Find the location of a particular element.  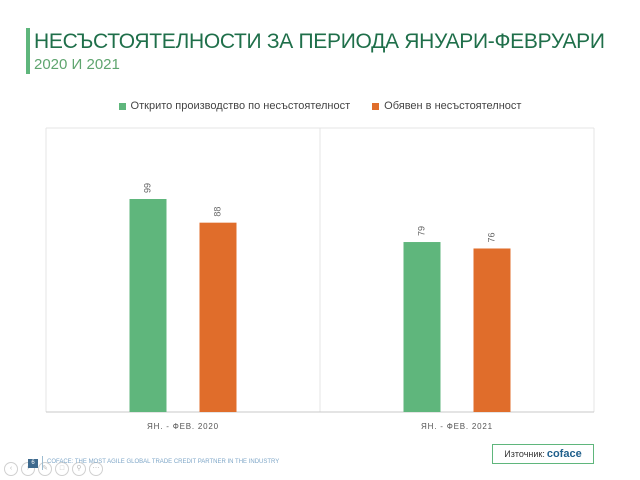

more-icon: ⋯ is located at coordinates (96, 469).